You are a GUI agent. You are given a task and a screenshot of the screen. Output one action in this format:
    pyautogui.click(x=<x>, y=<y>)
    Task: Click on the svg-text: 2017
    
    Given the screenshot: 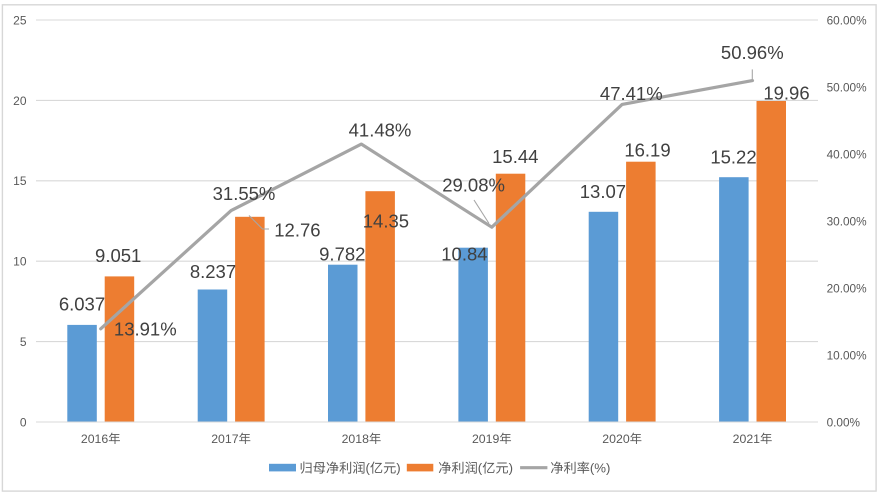 What is the action you would take?
    pyautogui.click(x=225, y=439)
    